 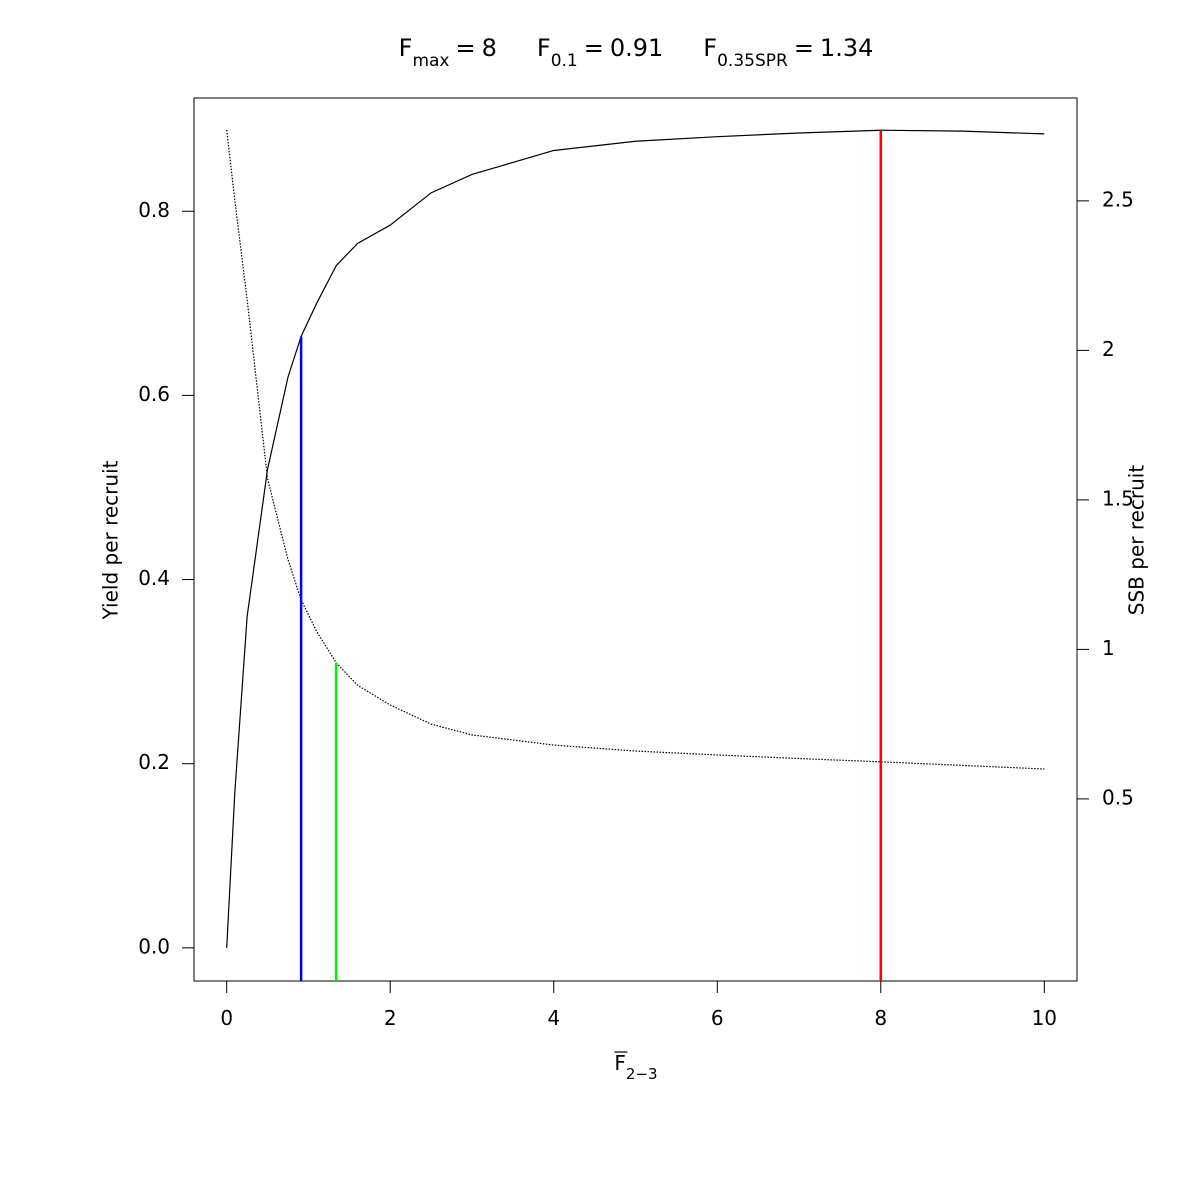 What do you see at coordinates (1118, 199) in the screenshot?
I see `y2-tick-label: 2.5` at bounding box center [1118, 199].